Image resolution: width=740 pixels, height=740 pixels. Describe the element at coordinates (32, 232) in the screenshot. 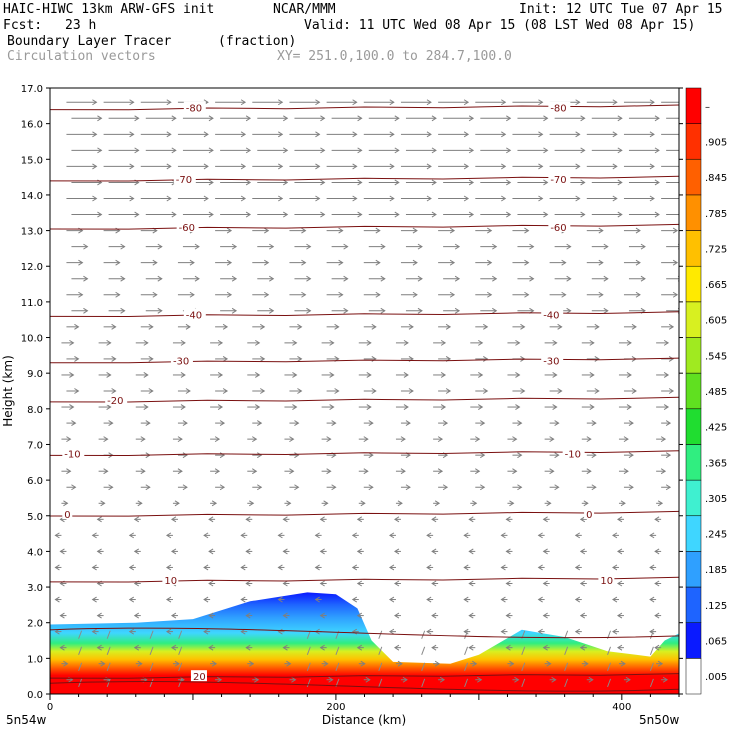

I see `y-tick-label: 13.0` at that location.